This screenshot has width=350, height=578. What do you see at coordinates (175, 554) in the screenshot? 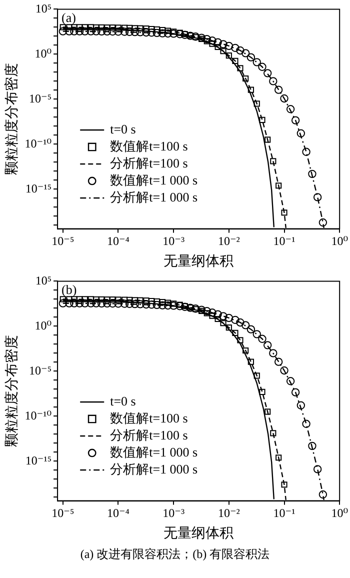
I see `text: (a) 改进有限容积法；(b) 有限容积法` at bounding box center [175, 554].